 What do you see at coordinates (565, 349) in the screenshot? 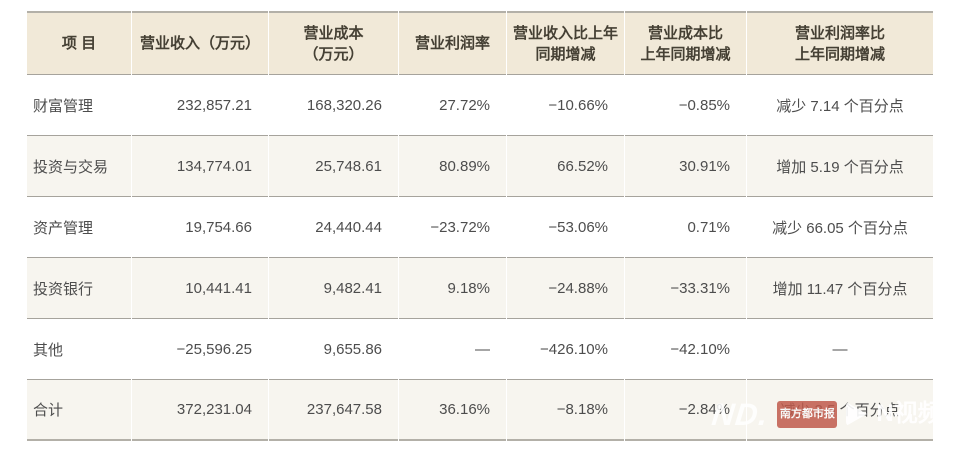
I see `cell-revenue-yoy: −426.10%` at bounding box center [565, 349].